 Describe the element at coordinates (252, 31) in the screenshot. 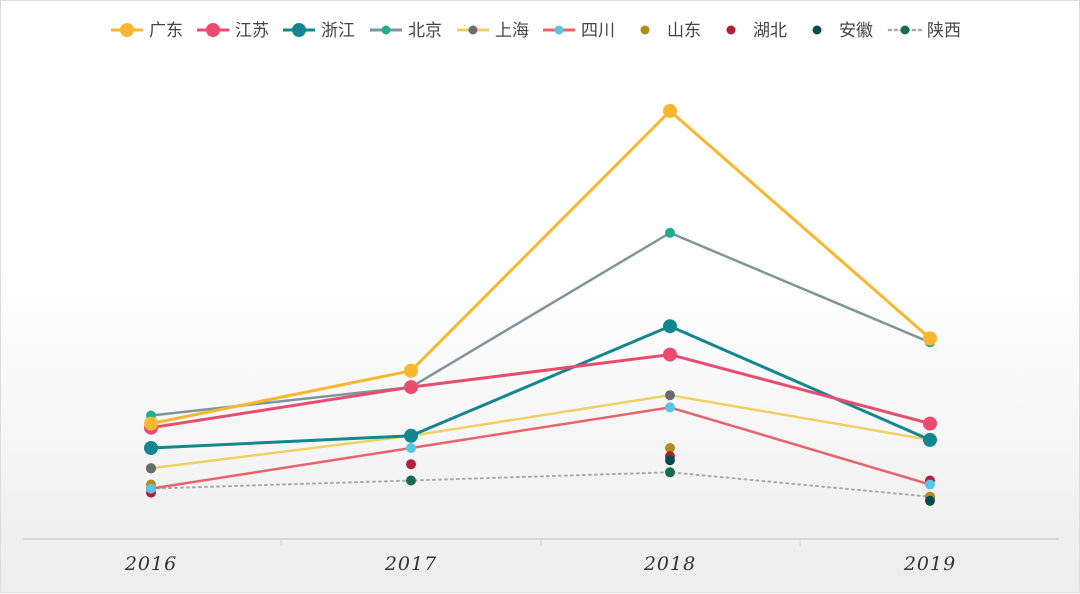

I see `legend-entry-label: 江苏` at that location.